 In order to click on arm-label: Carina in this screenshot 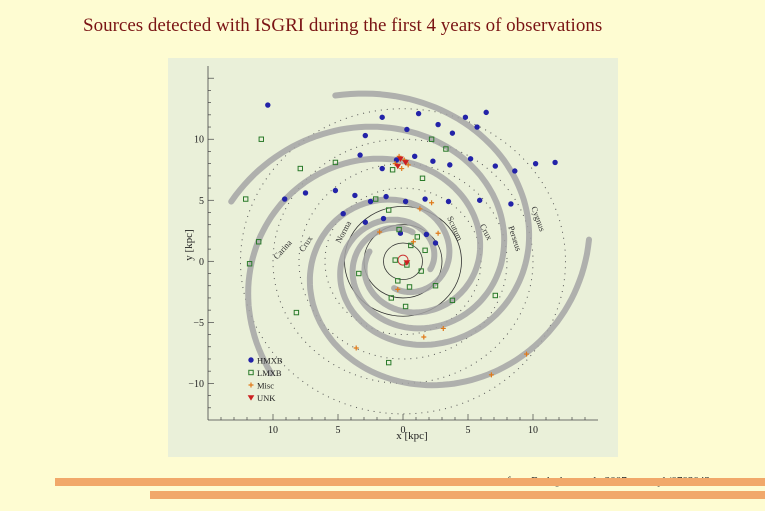, I will do `click(282, 250)`.